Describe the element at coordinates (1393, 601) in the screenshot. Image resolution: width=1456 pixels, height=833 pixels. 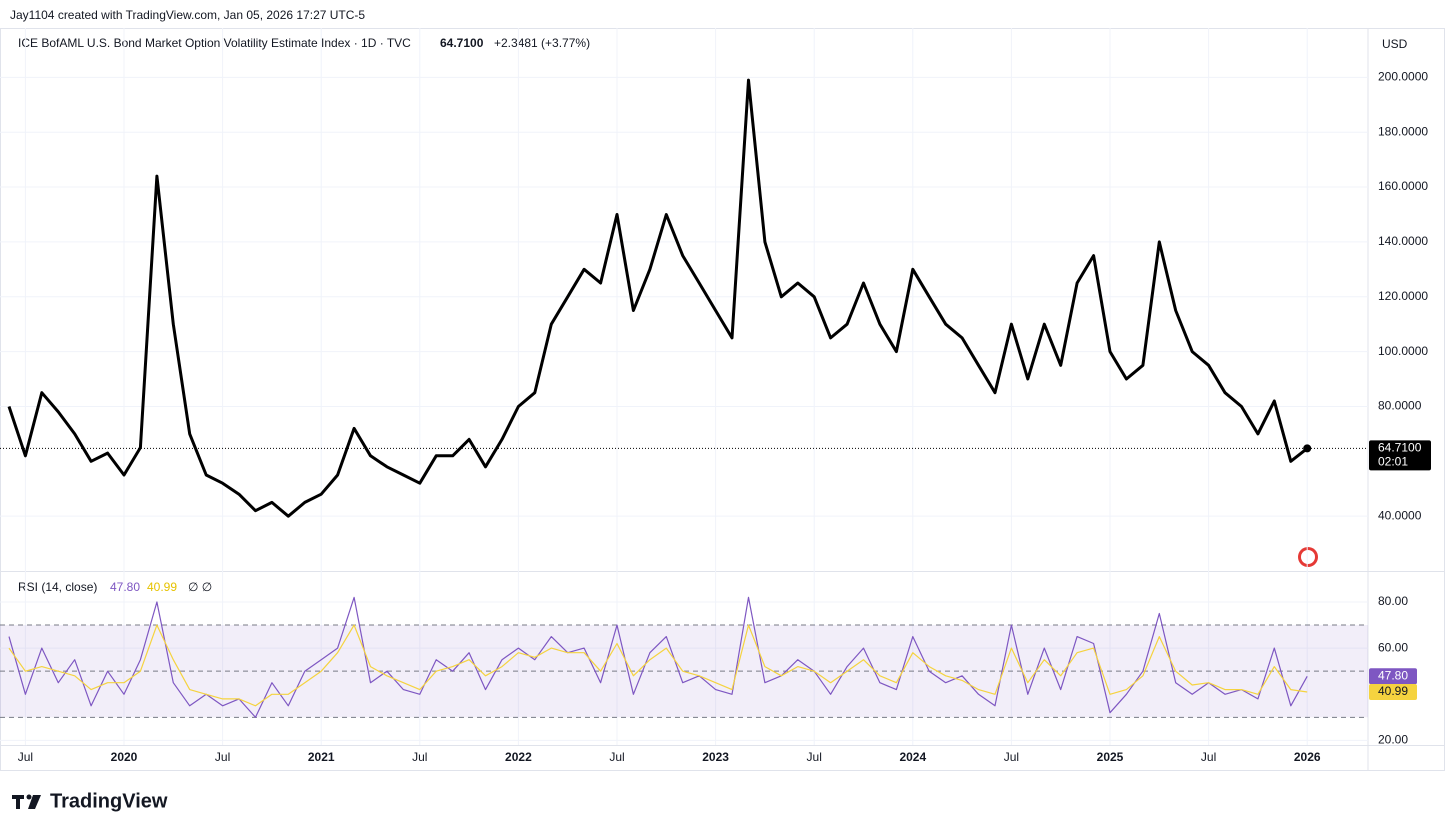
I see `y-tick-label: 80.00` at that location.